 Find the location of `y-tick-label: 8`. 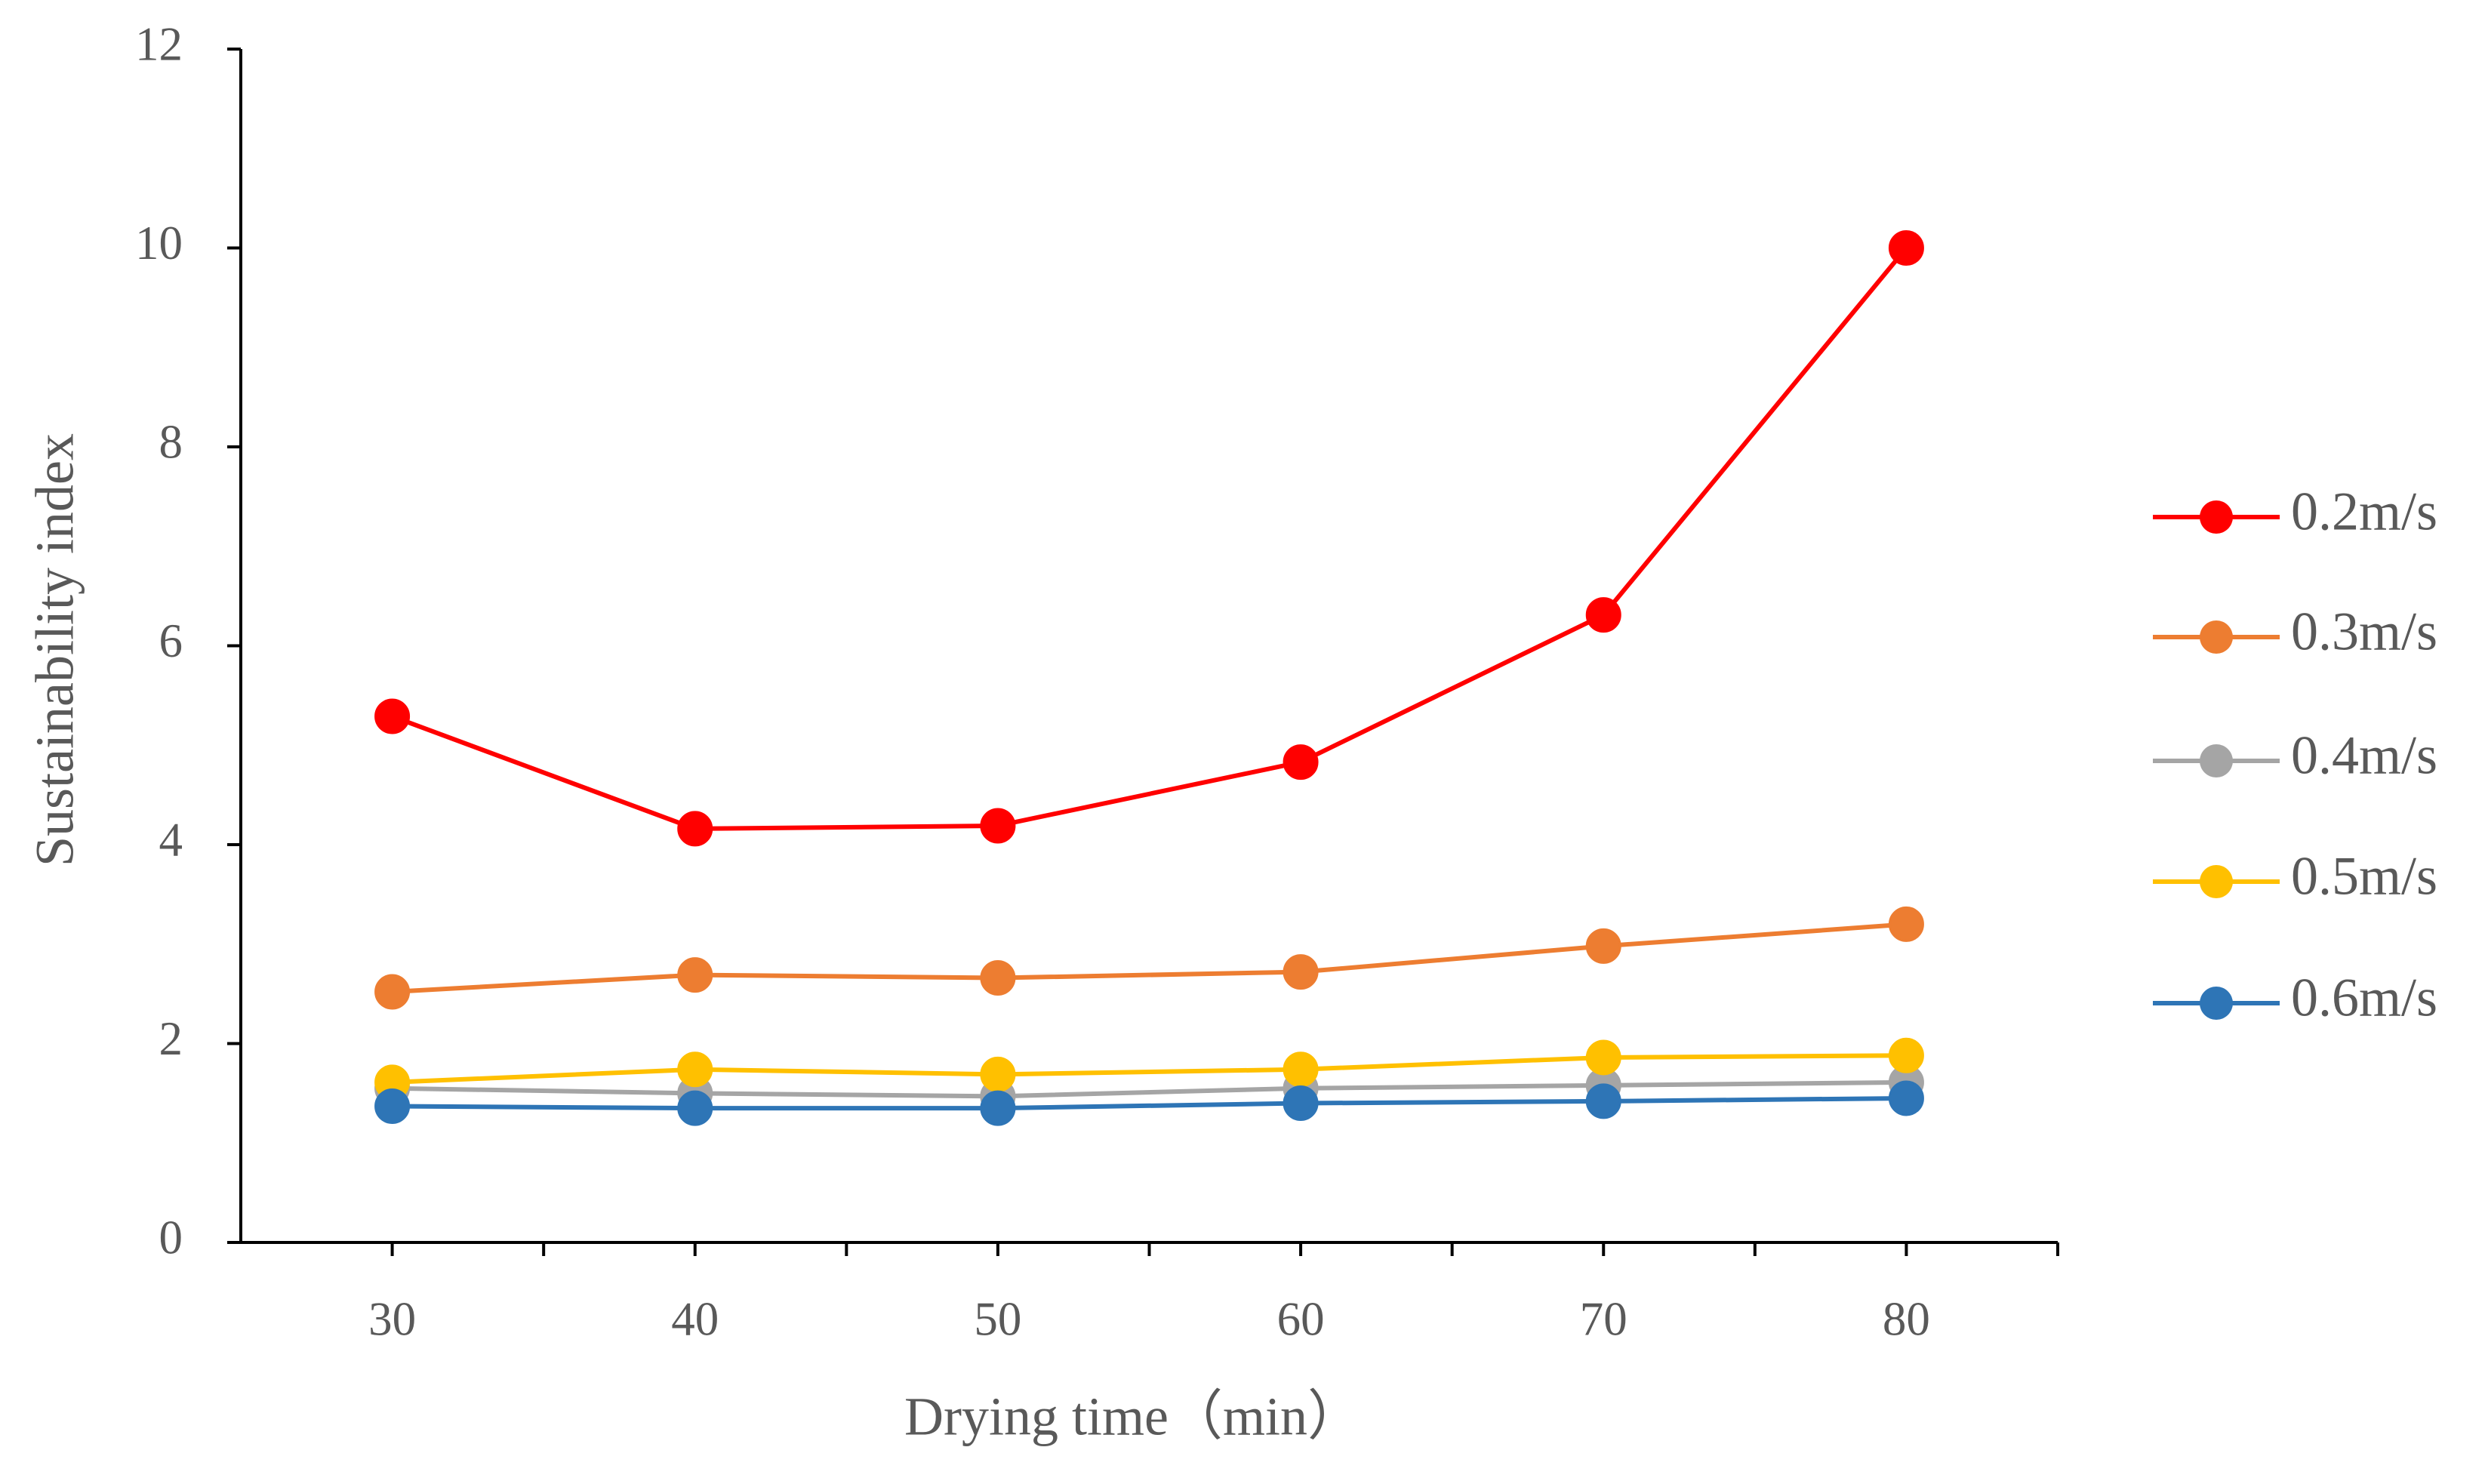

y-tick-label: 8 is located at coordinates (171, 441).